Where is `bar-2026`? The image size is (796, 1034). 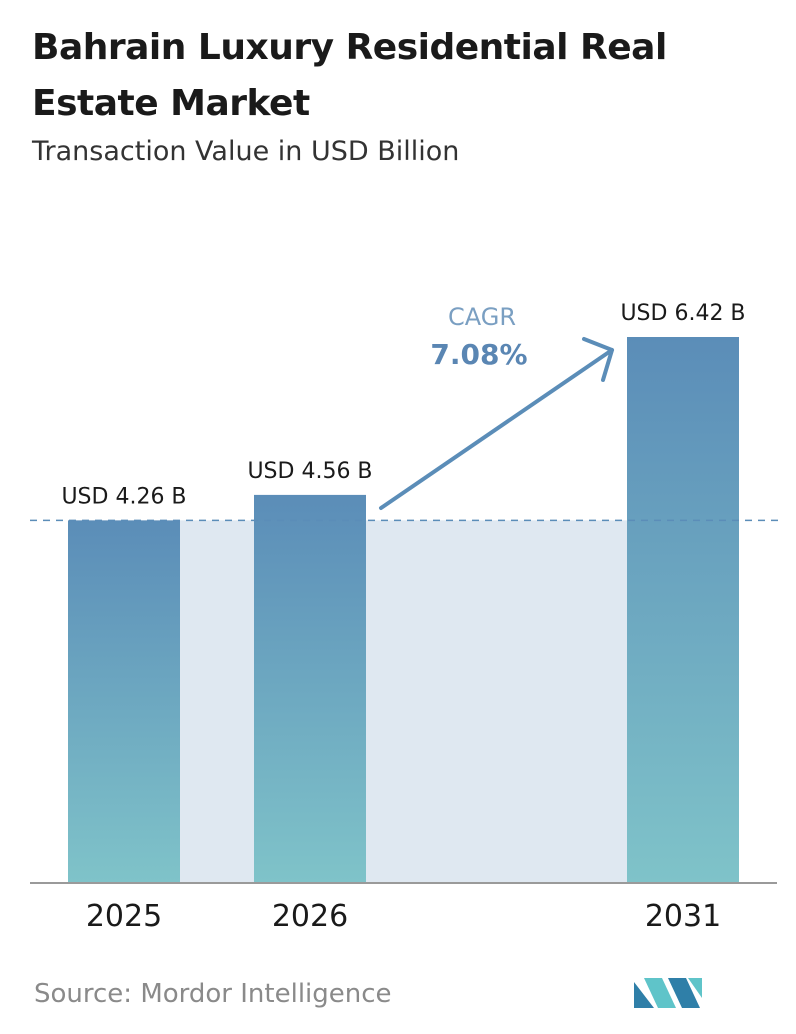 bar-2026 is located at coordinates (310, 688).